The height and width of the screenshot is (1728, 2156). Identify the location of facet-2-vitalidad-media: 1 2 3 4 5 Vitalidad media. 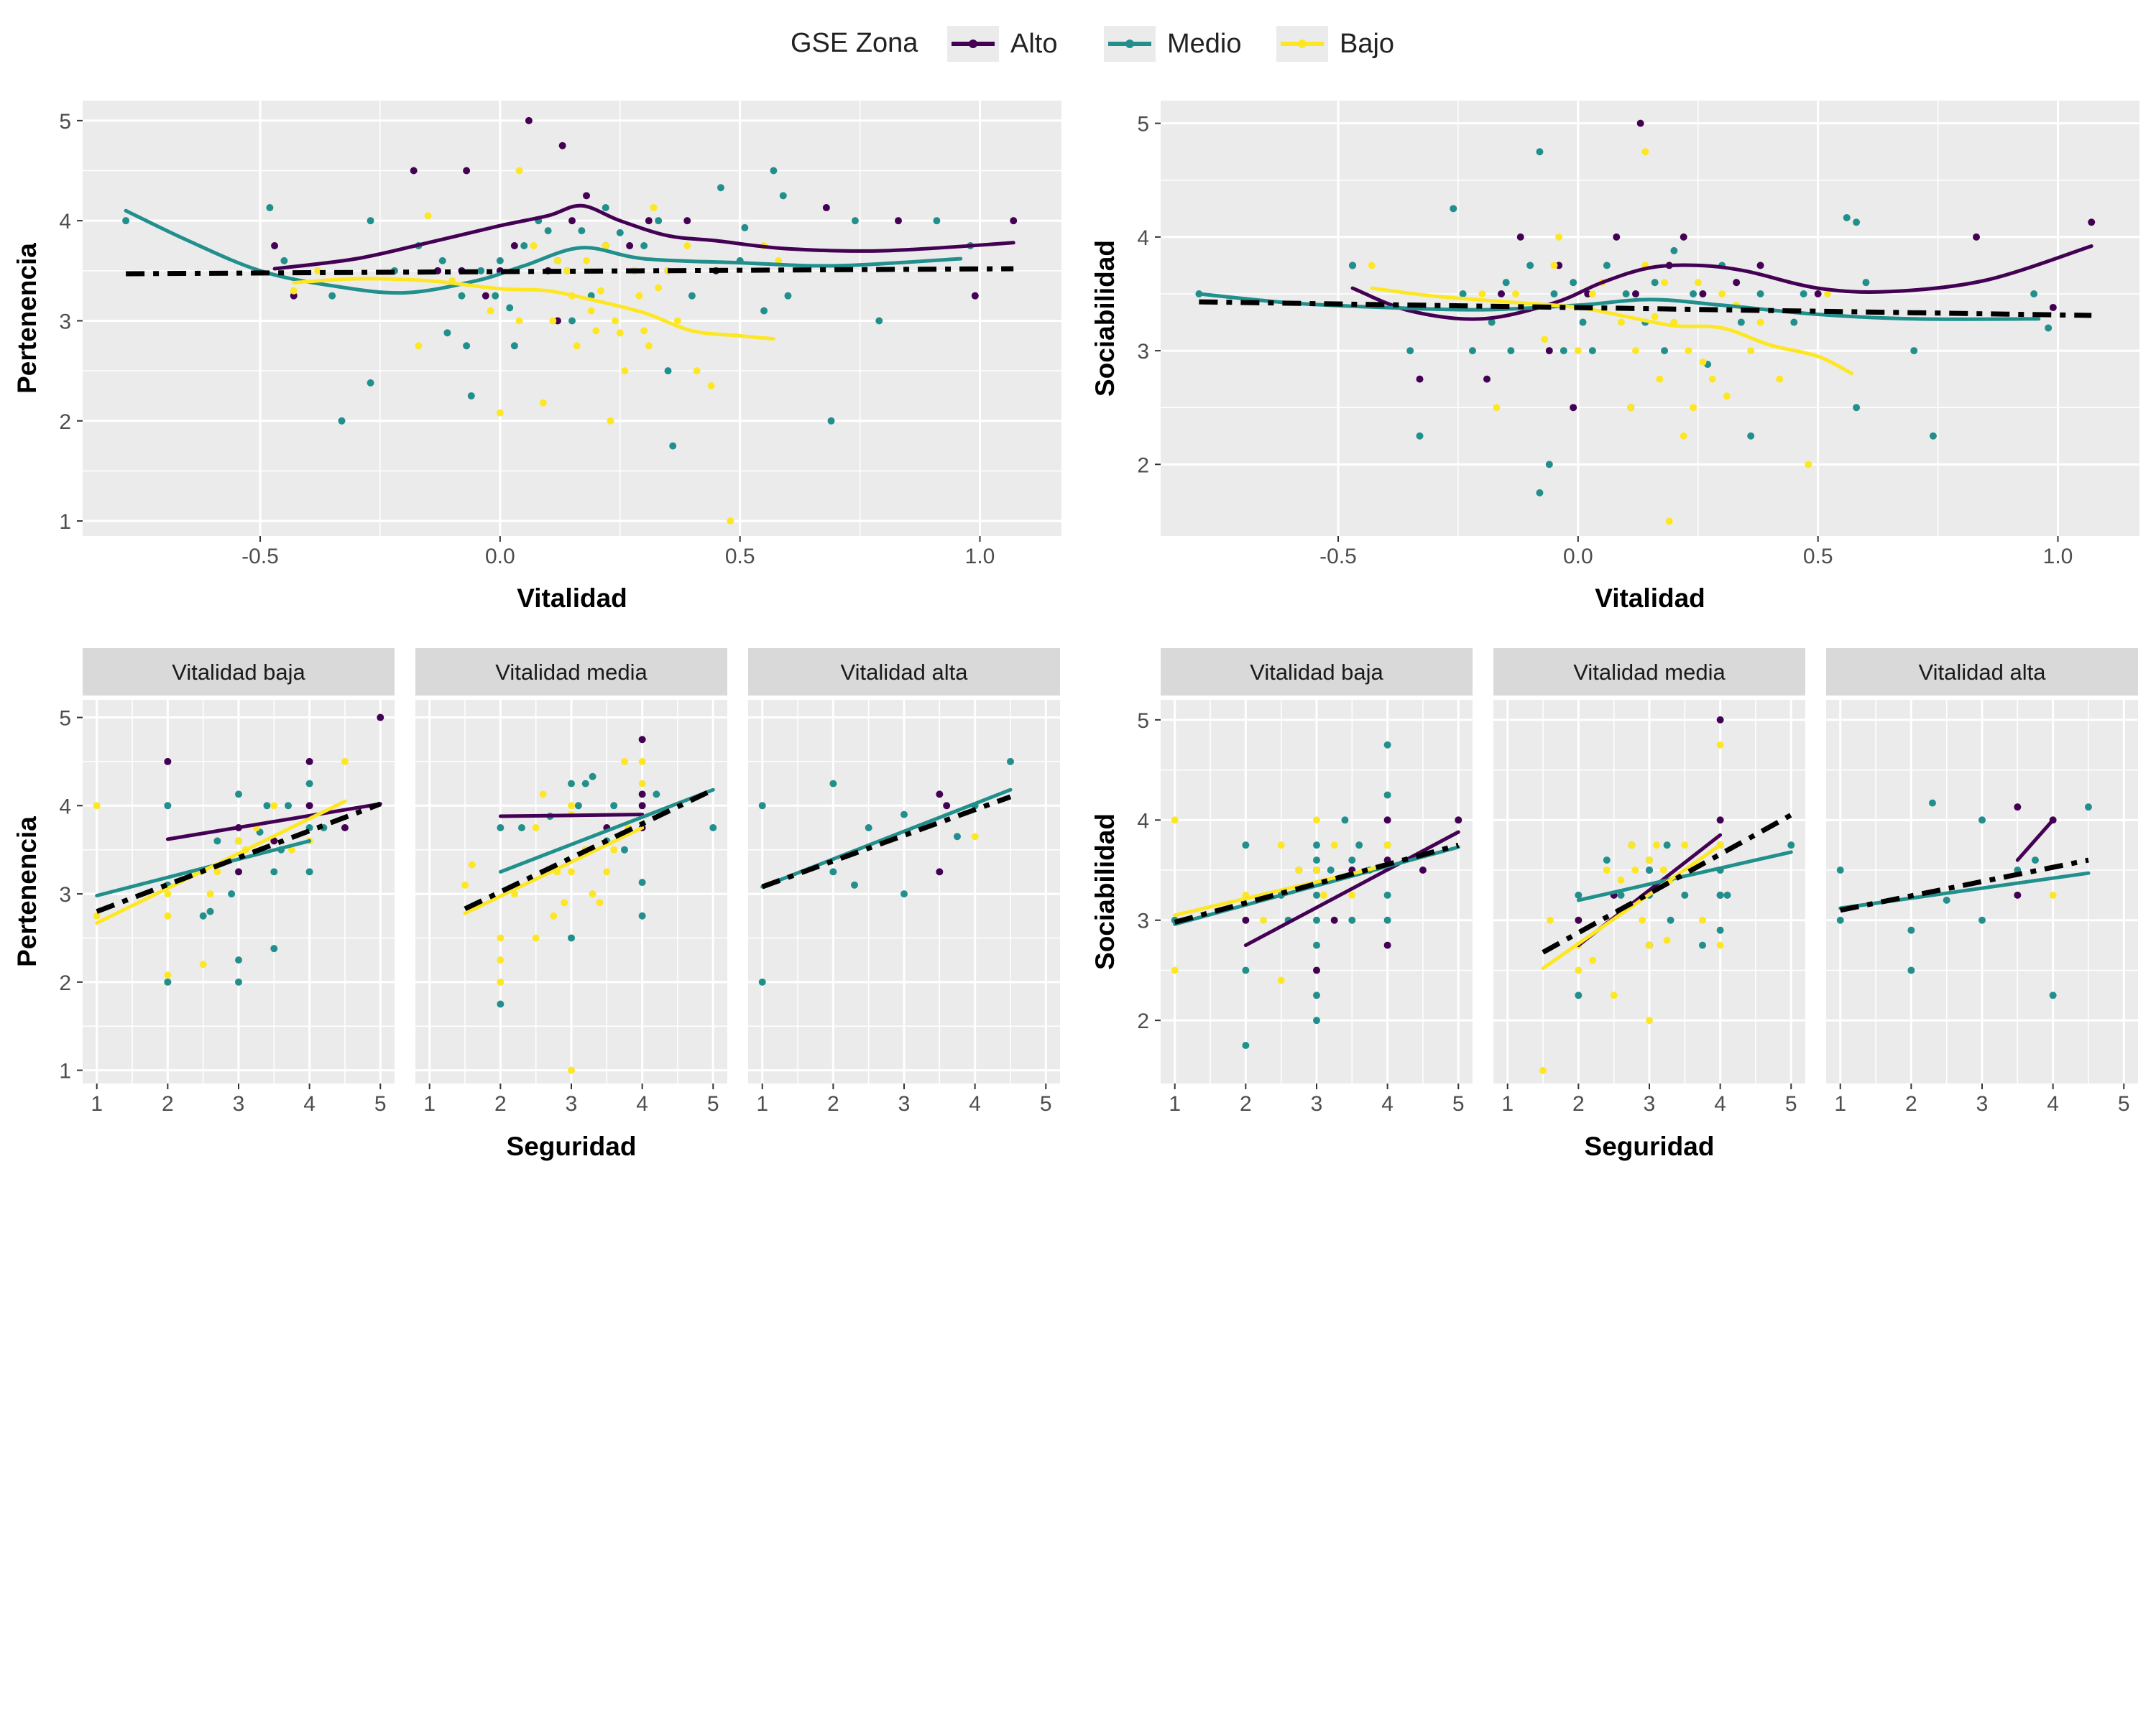
(571, 882).